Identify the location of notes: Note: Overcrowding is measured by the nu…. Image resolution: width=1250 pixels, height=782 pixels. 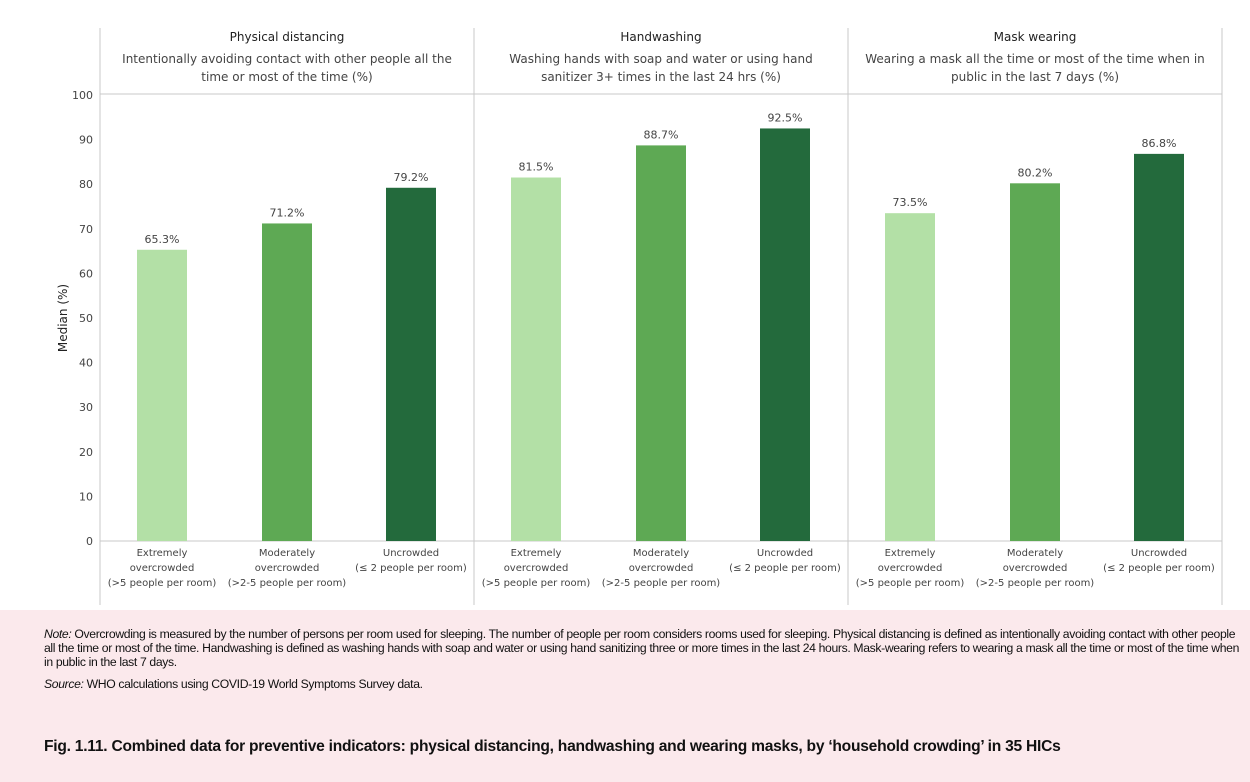
(644, 659).